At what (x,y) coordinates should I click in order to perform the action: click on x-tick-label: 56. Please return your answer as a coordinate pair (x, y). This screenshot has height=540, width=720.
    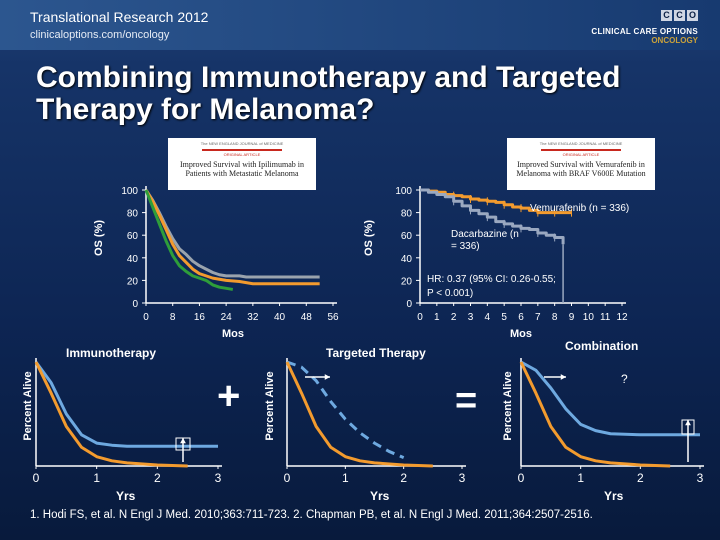
    Looking at the image, I should click on (333, 317).